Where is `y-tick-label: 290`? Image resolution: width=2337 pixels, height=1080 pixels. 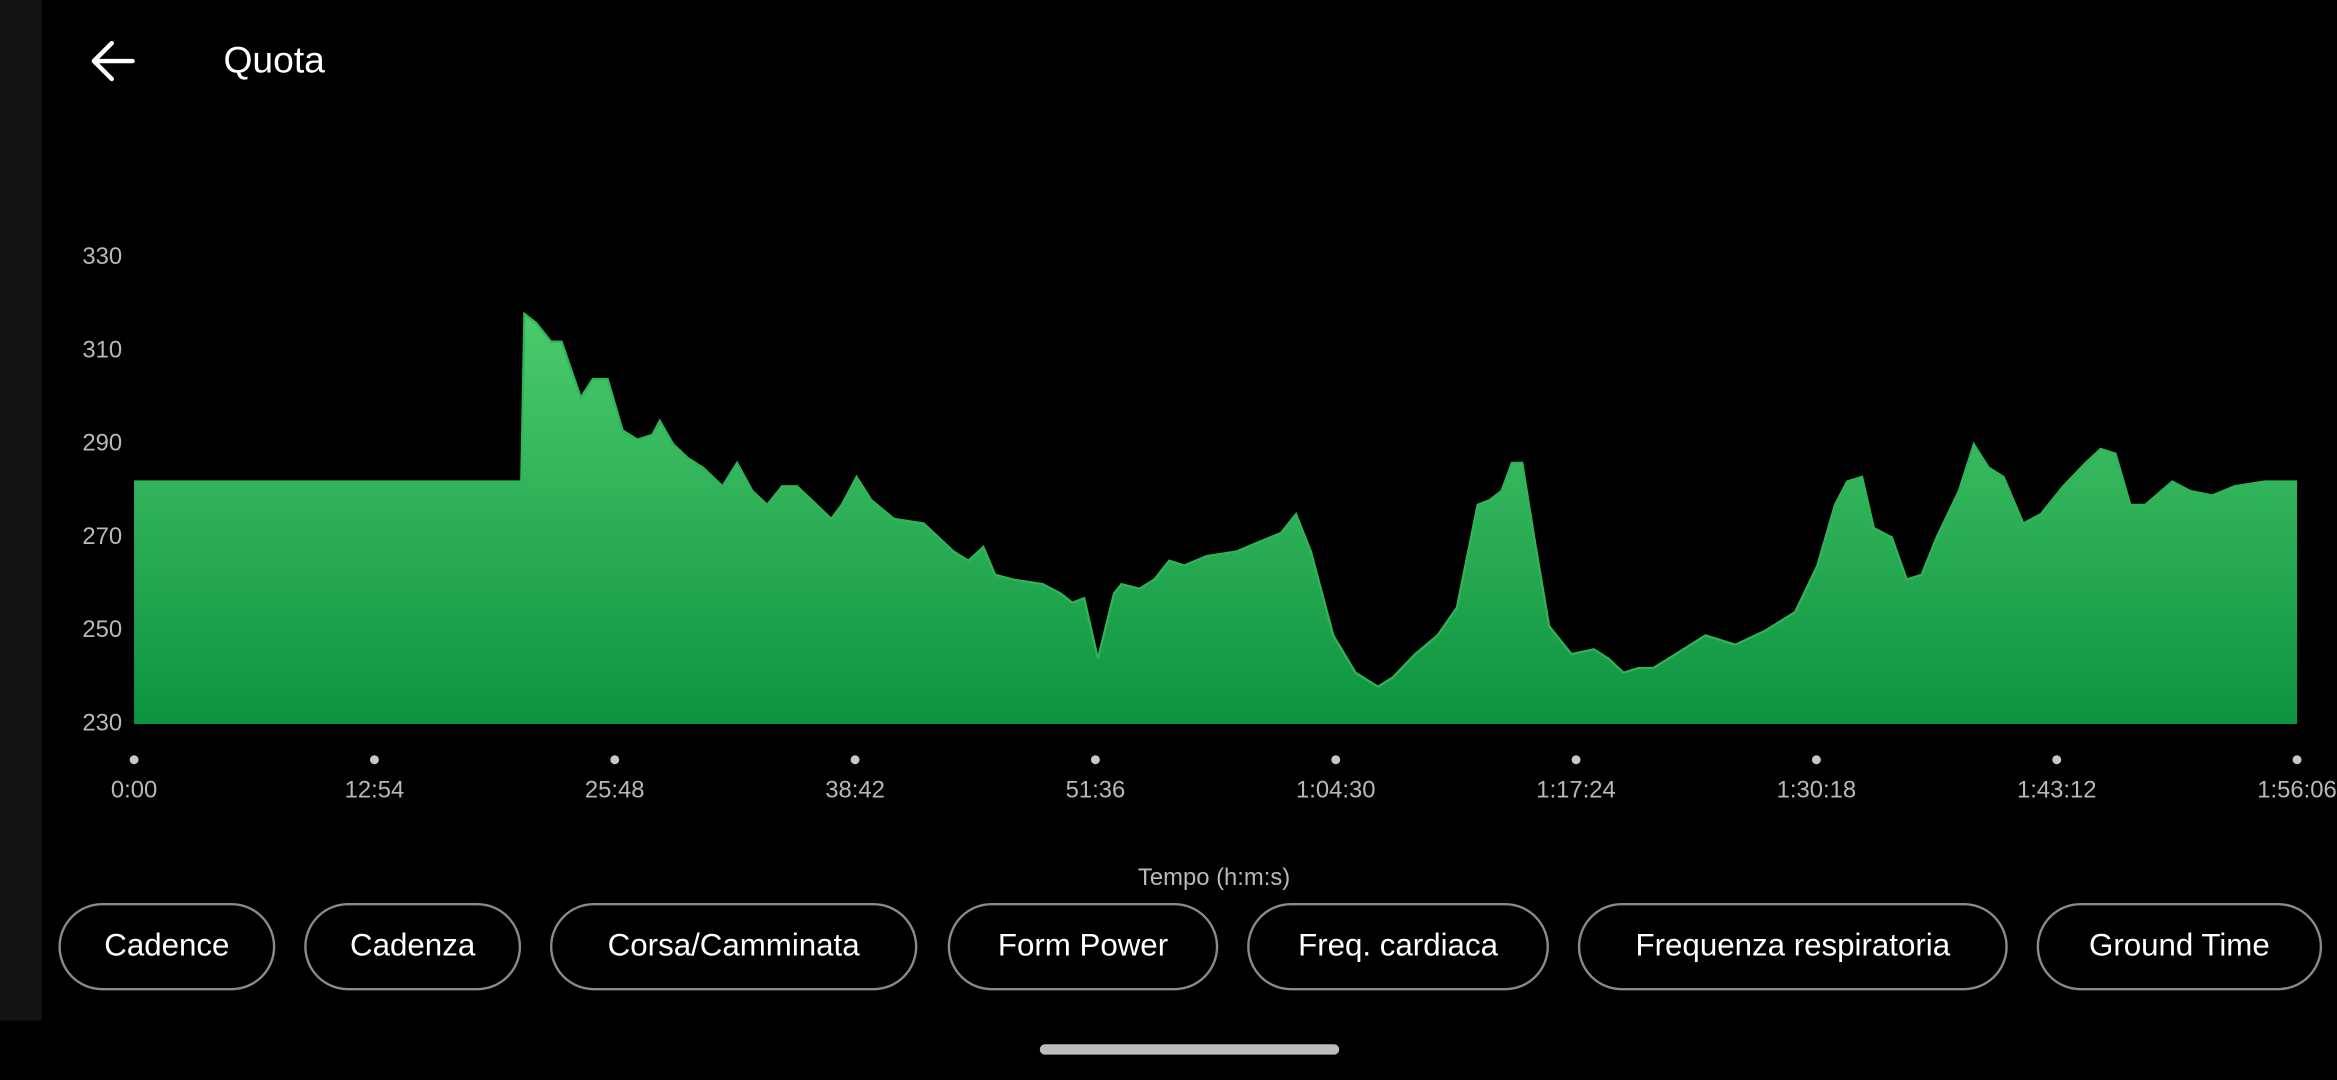 y-tick-label: 290 is located at coordinates (102, 443).